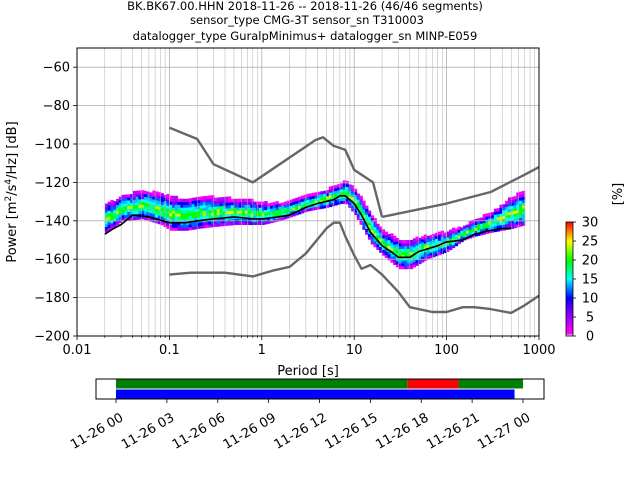 This screenshot has height=480, width=640. Describe the element at coordinates (52, 221) in the screenshot. I see `y-tick-label: −140` at that location.